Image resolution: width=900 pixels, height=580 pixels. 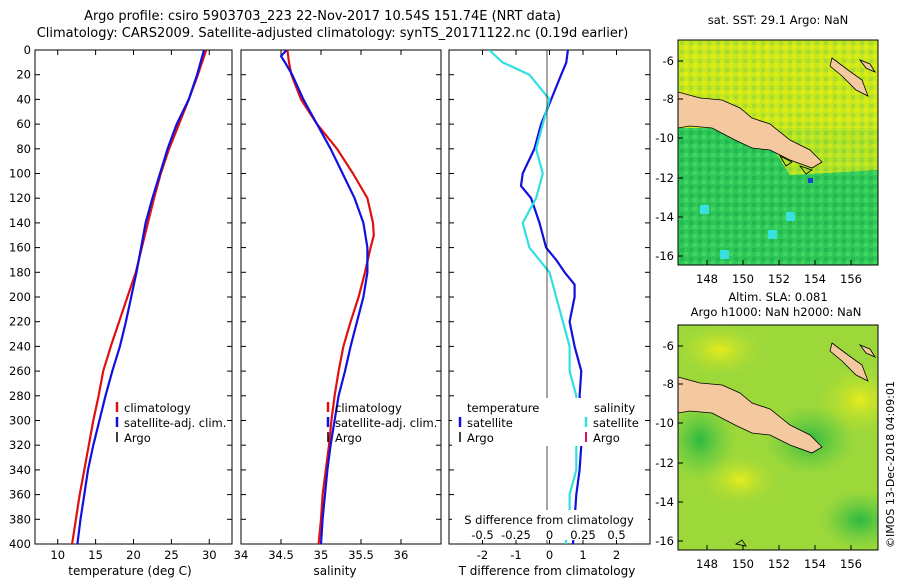 What do you see at coordinates (361, 555) in the screenshot?
I see `x-tick-label: 35.5` at bounding box center [361, 555].